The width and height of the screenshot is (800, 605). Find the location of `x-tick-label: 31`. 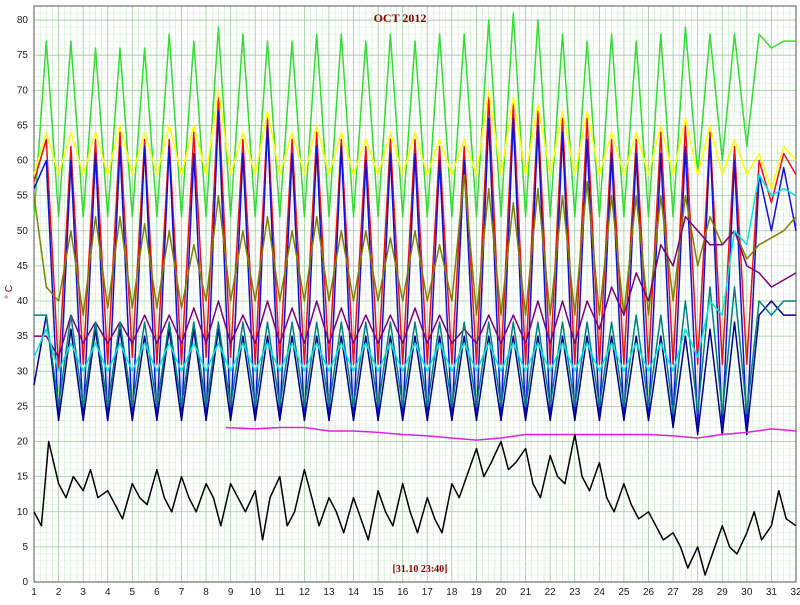

x-tick-label: 31 is located at coordinates (772, 592).